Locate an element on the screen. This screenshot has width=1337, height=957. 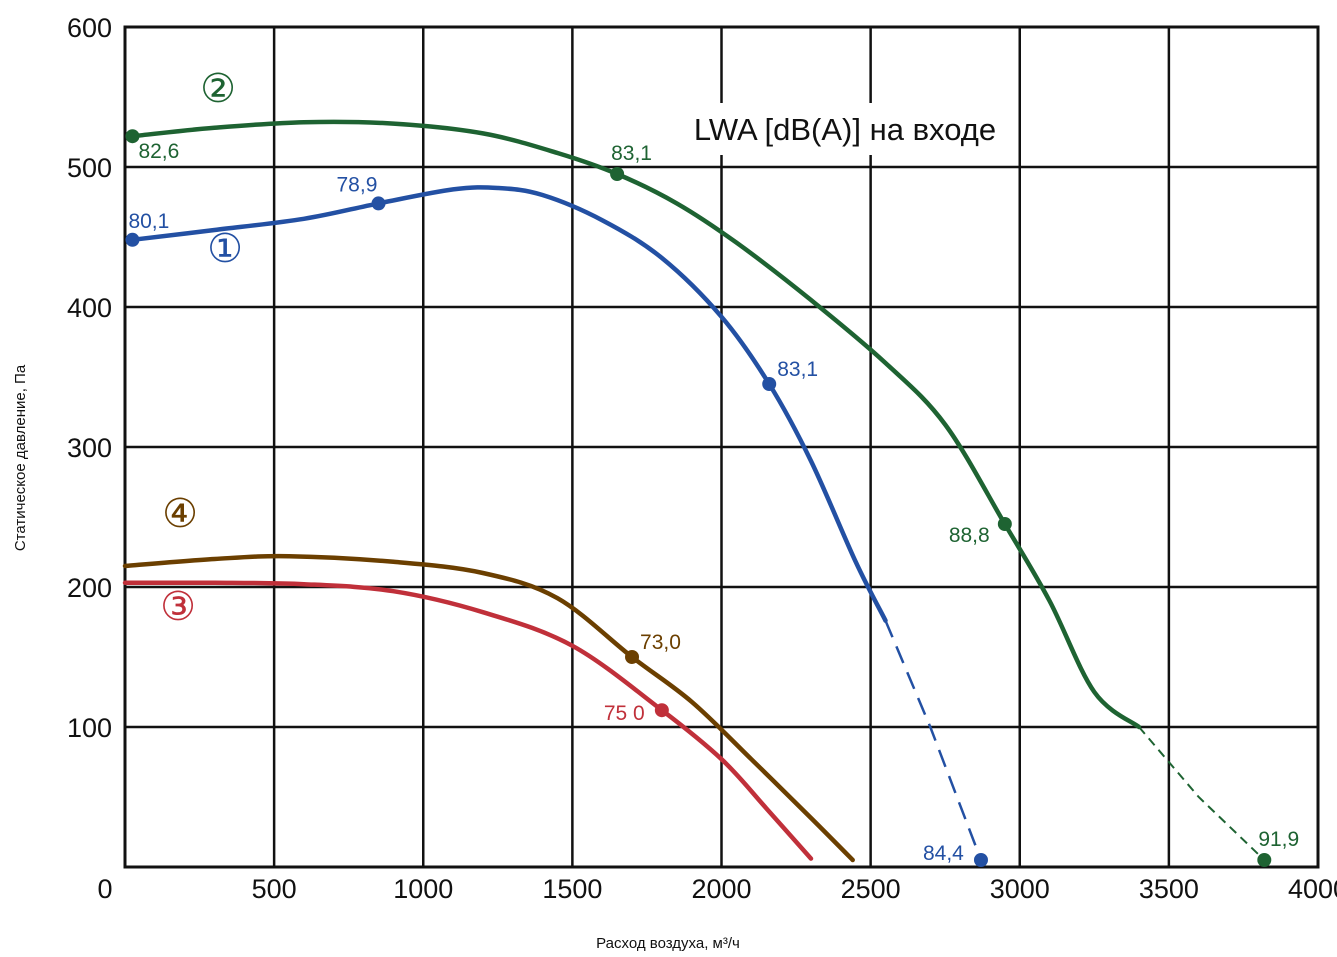
y-tick-label: 600 is located at coordinates (89, 28).